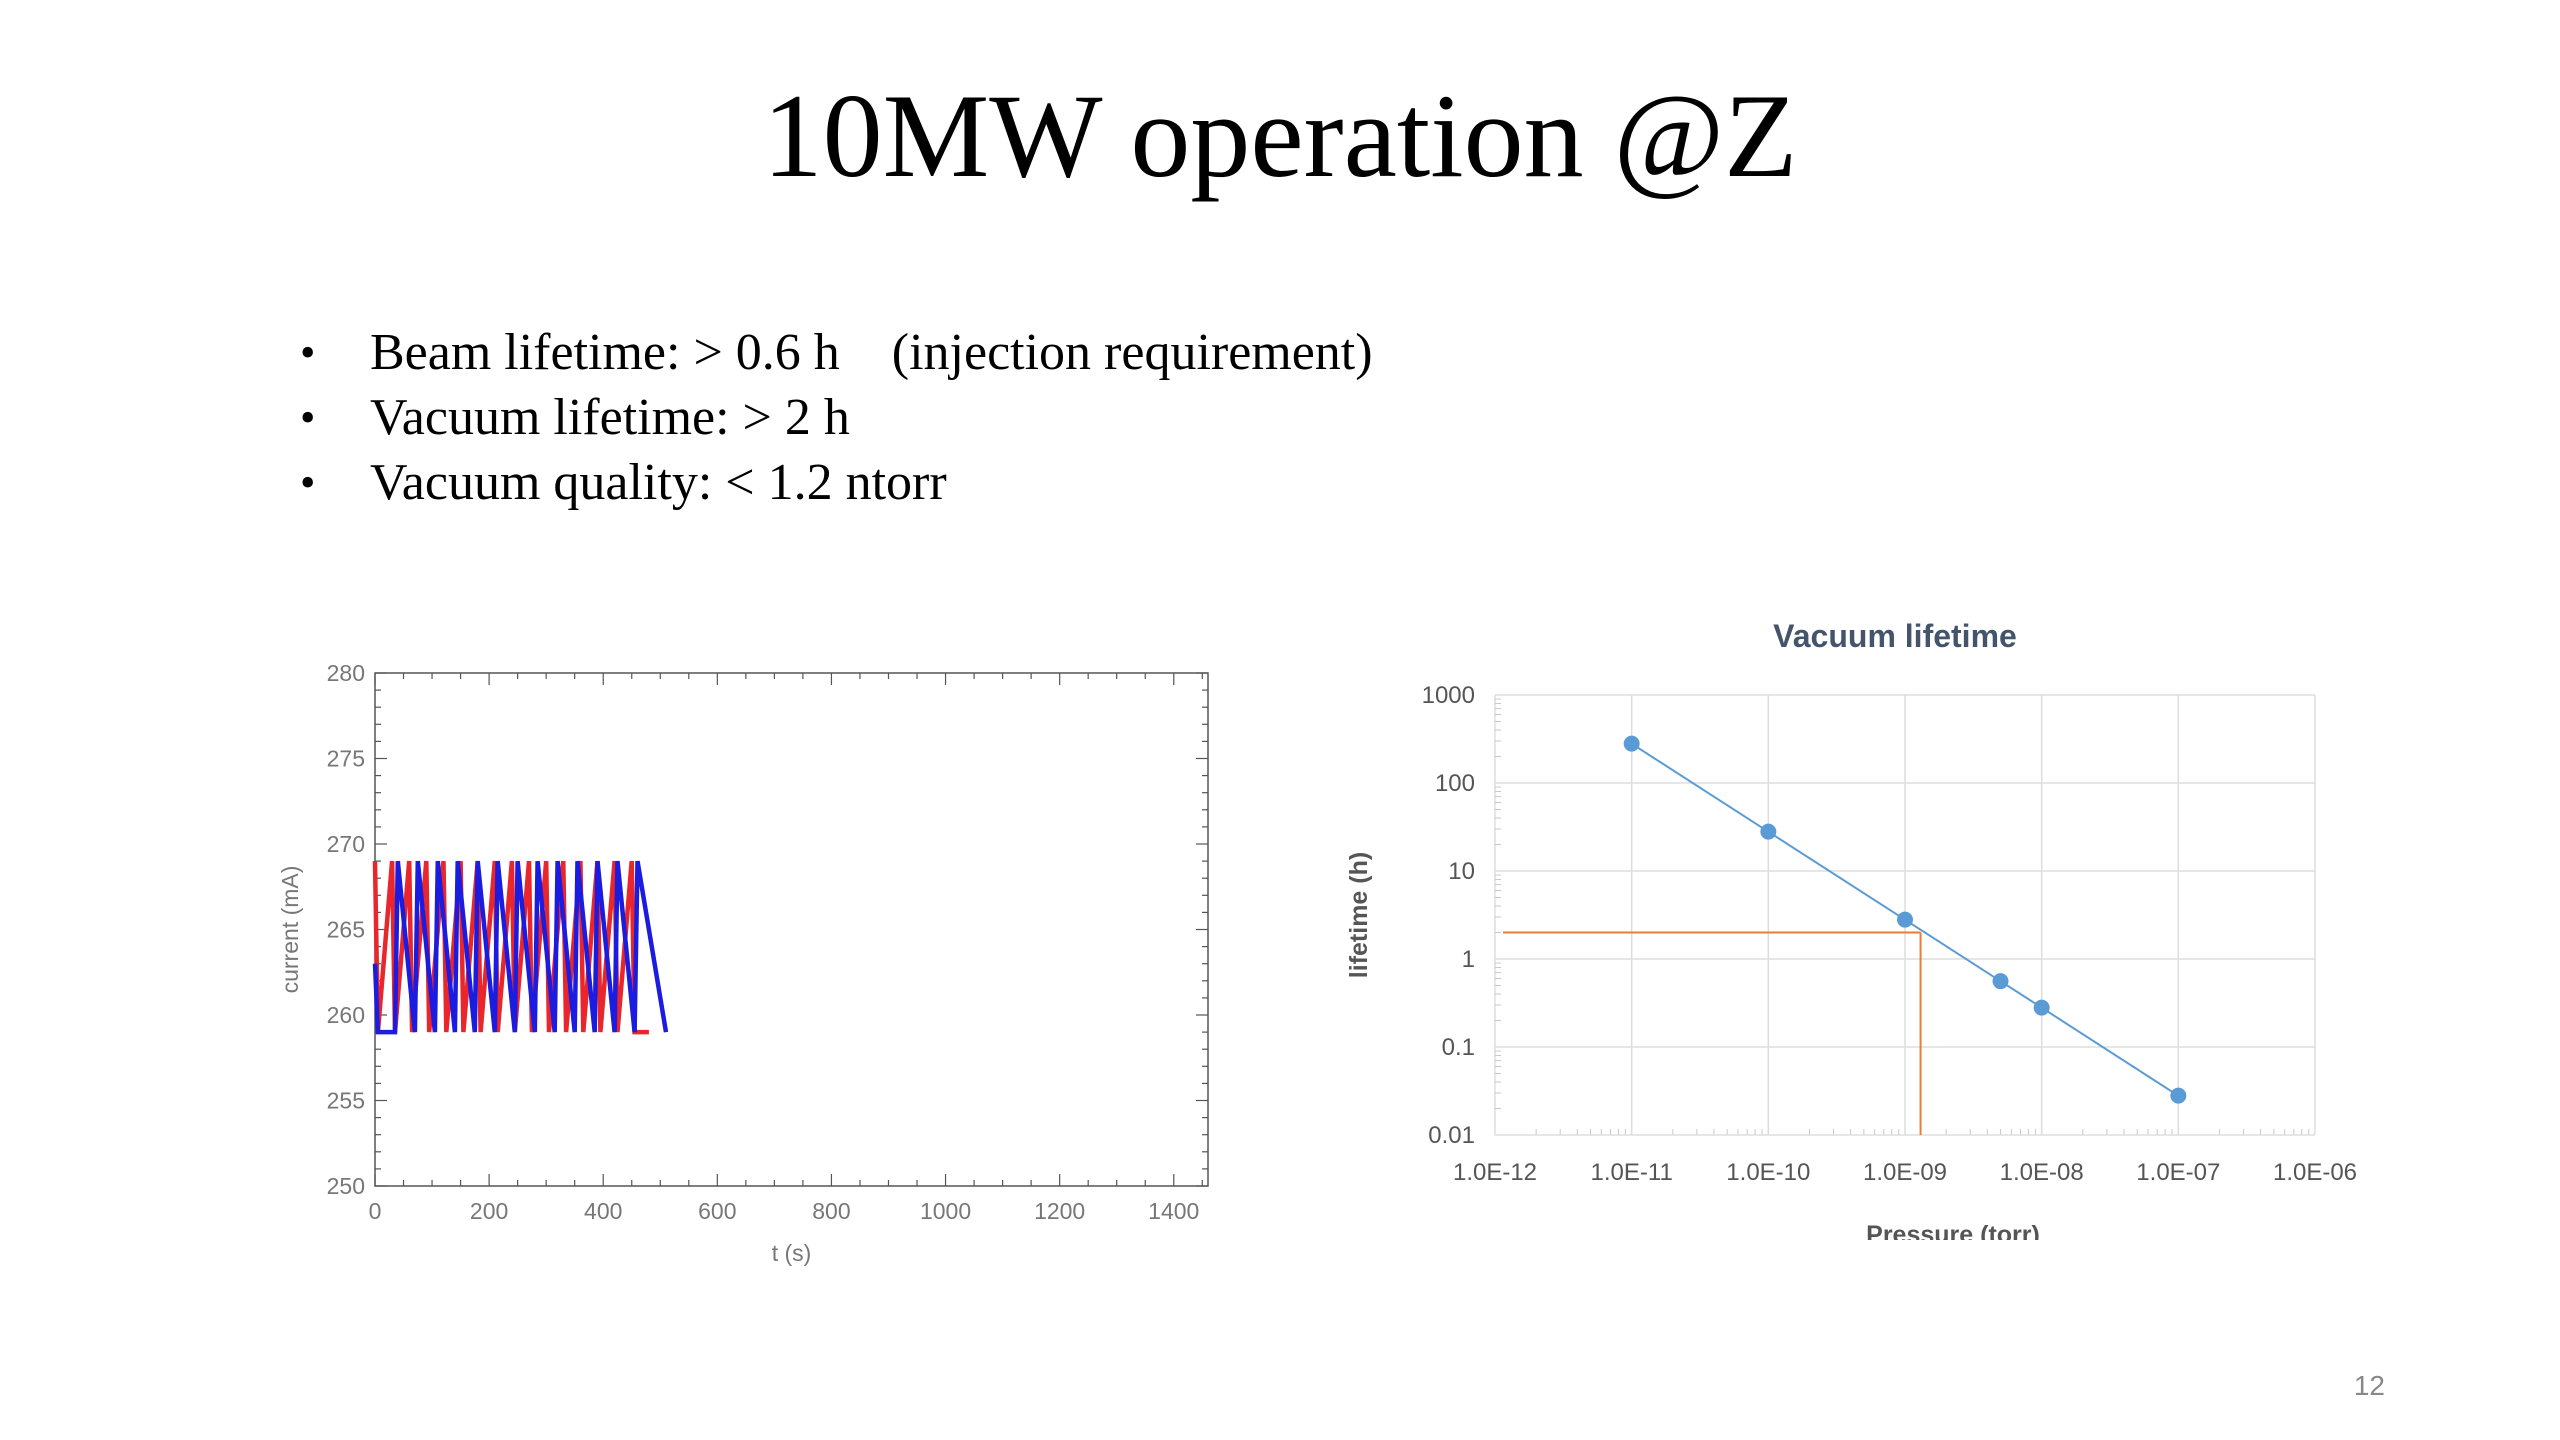 This screenshot has width=2560, height=1440. I want to click on x-tick-label: 0, so click(375, 1211).